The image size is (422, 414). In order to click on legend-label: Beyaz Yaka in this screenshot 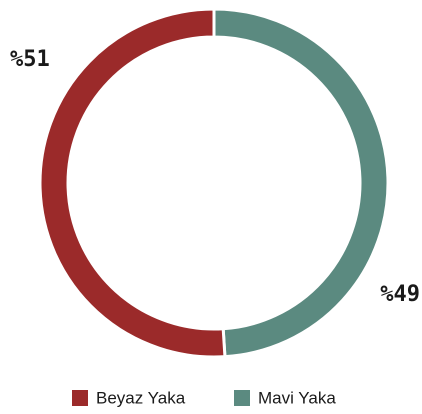, I will do `click(141, 397)`.